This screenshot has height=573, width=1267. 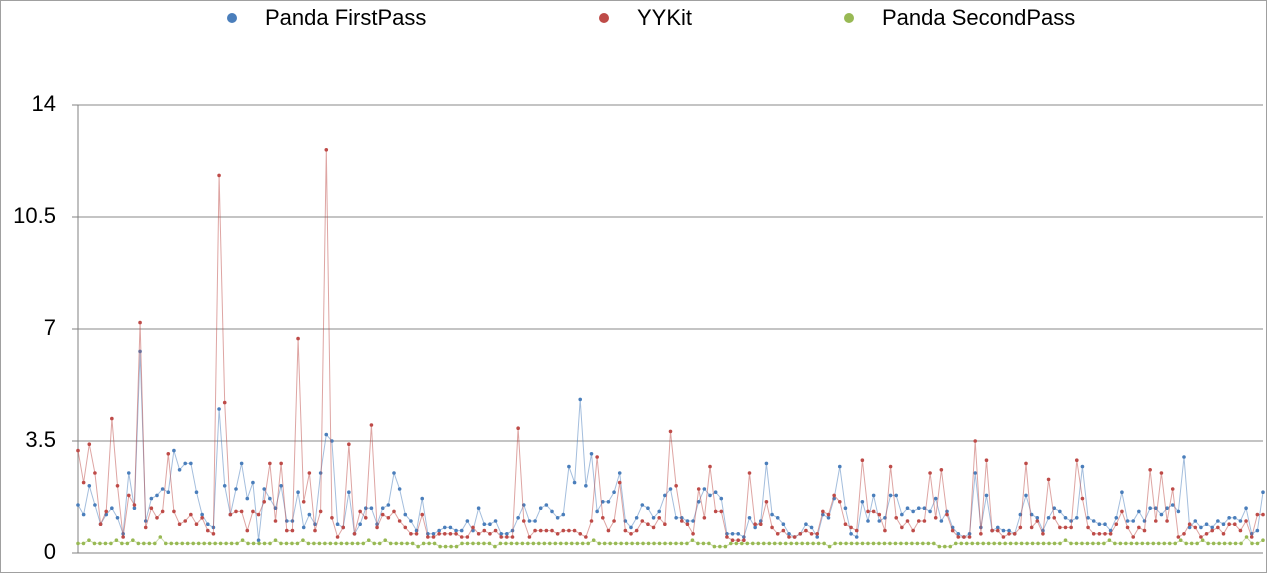 What do you see at coordinates (50, 551) in the screenshot?
I see `y-tick-label: 0` at bounding box center [50, 551].